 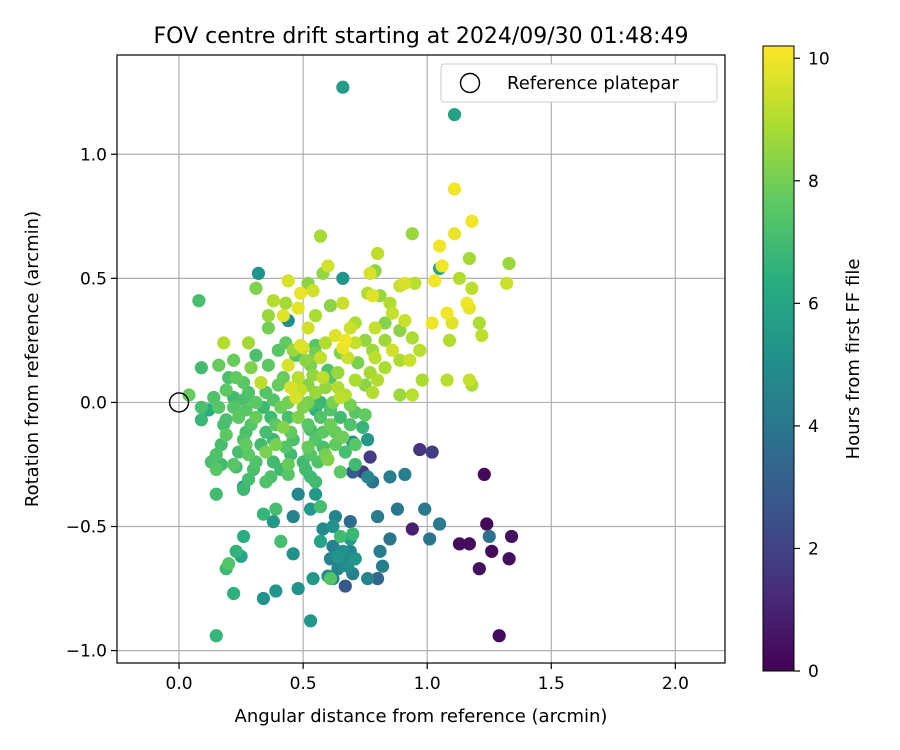 What do you see at coordinates (86, 652) in the screenshot?
I see `y-tick-label: −1.0` at bounding box center [86, 652].